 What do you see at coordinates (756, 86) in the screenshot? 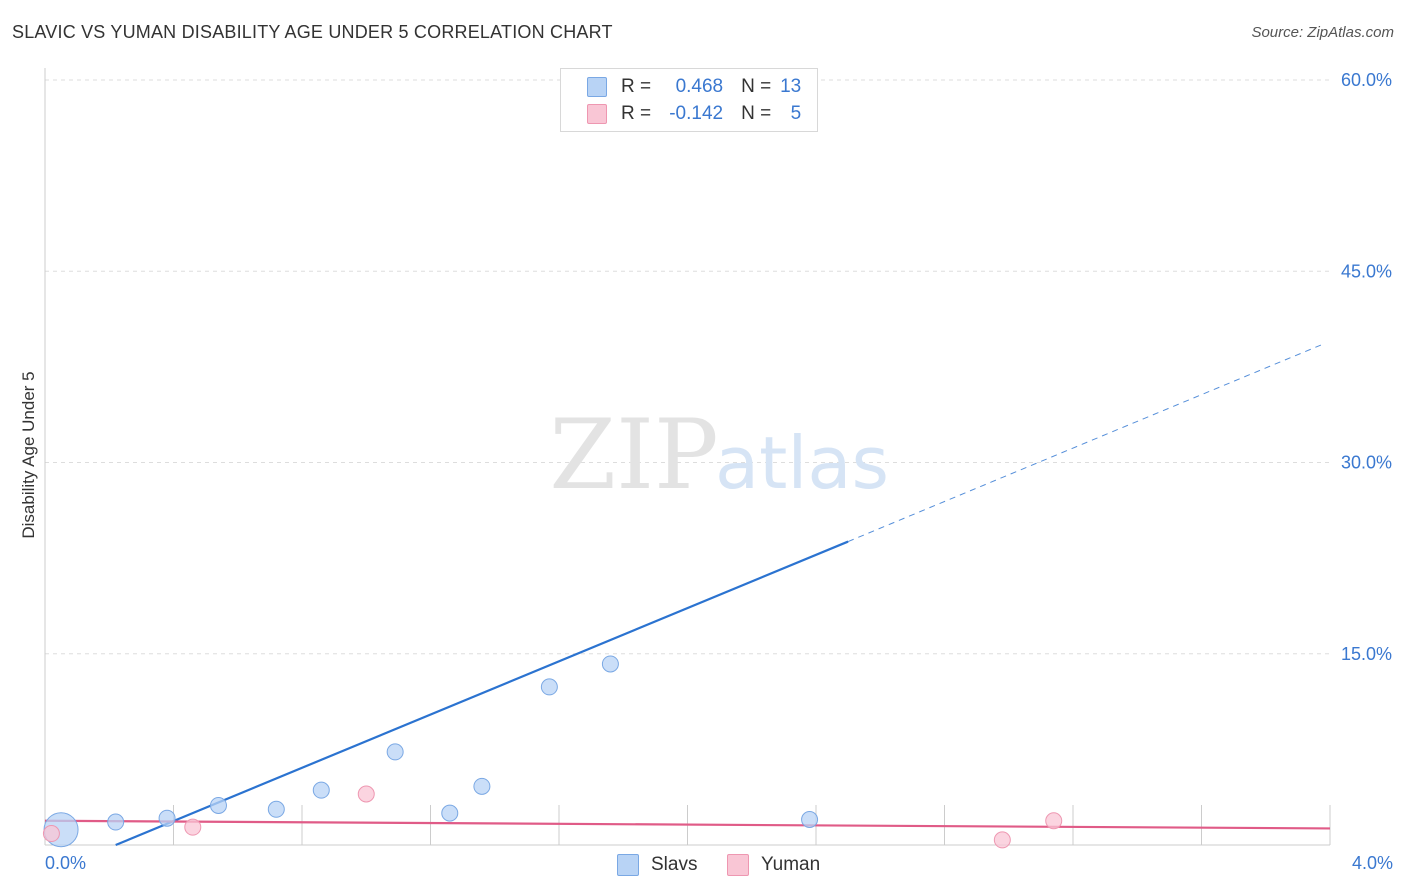
I see `slavs-n-label: N =` at bounding box center [756, 86].